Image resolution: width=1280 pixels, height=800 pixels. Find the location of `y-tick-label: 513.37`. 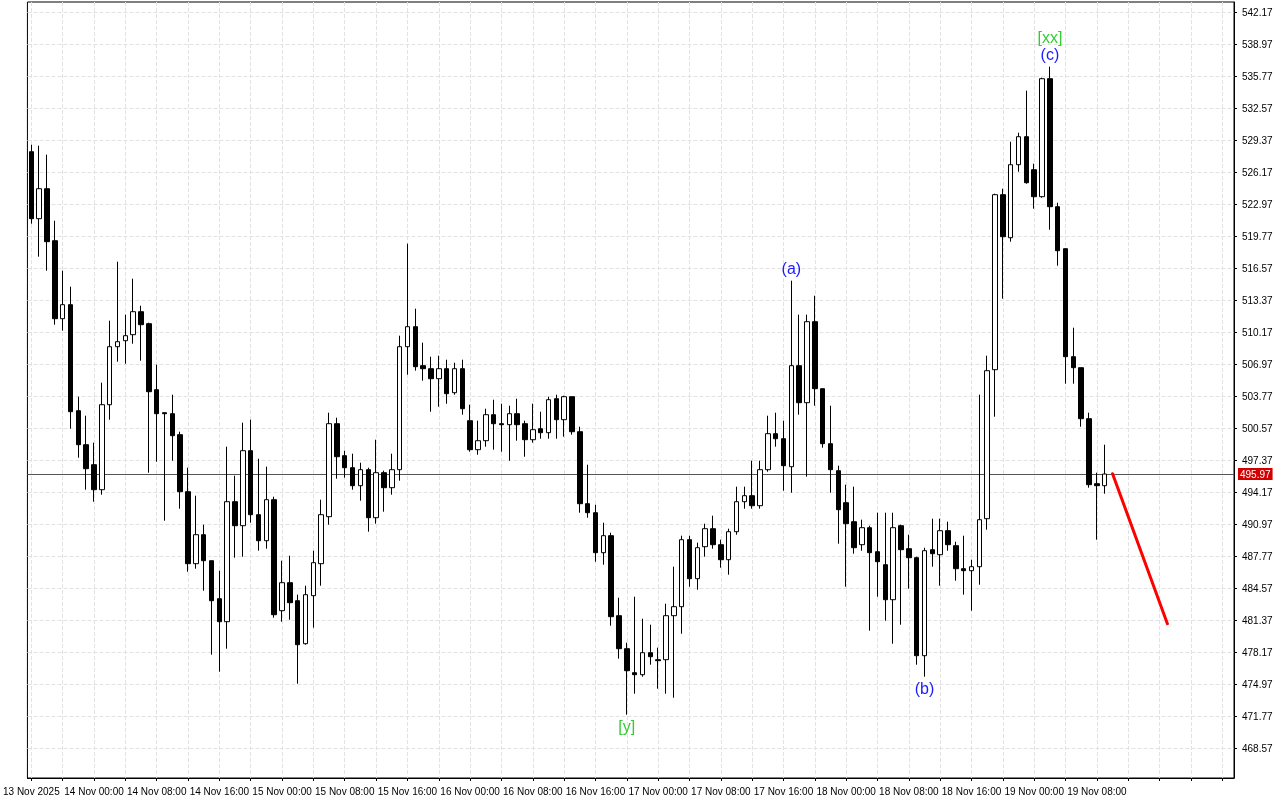

y-tick-label: 513.37 is located at coordinates (1258, 300).